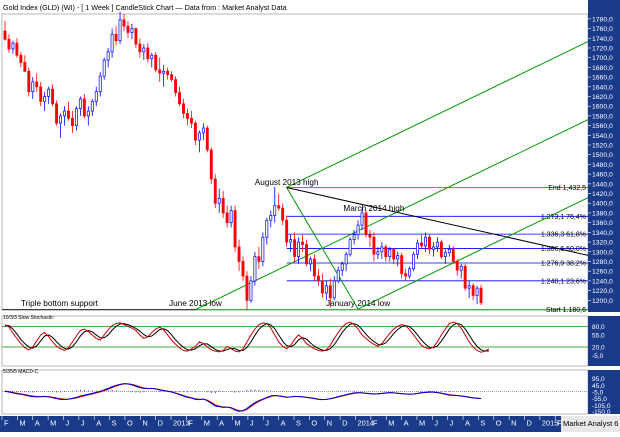 The image size is (620, 437). What do you see at coordinates (601, 406) in the screenshot?
I see `macd-tick-4: -105,0` at bounding box center [601, 406].